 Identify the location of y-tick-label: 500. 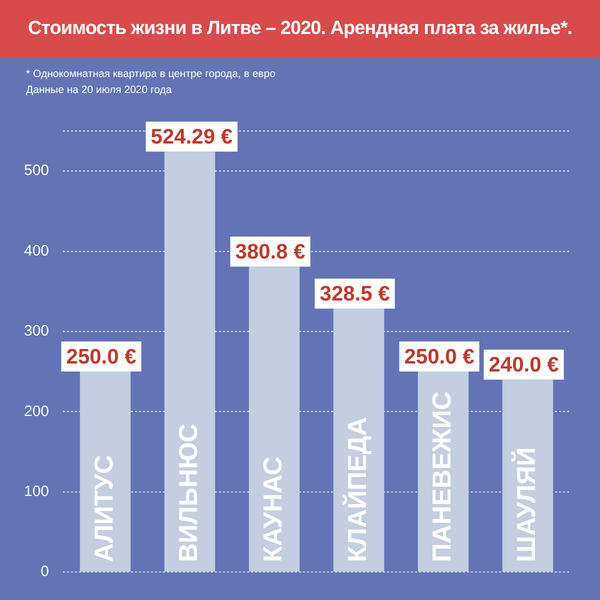
(37, 171).